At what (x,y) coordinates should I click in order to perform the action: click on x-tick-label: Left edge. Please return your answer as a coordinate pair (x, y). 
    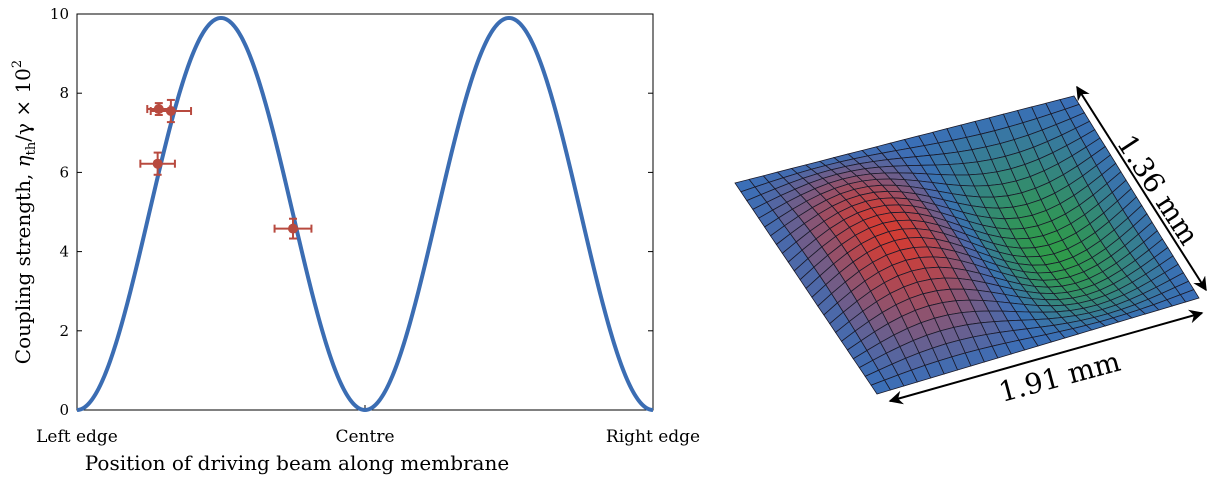
    Looking at the image, I should click on (77, 437).